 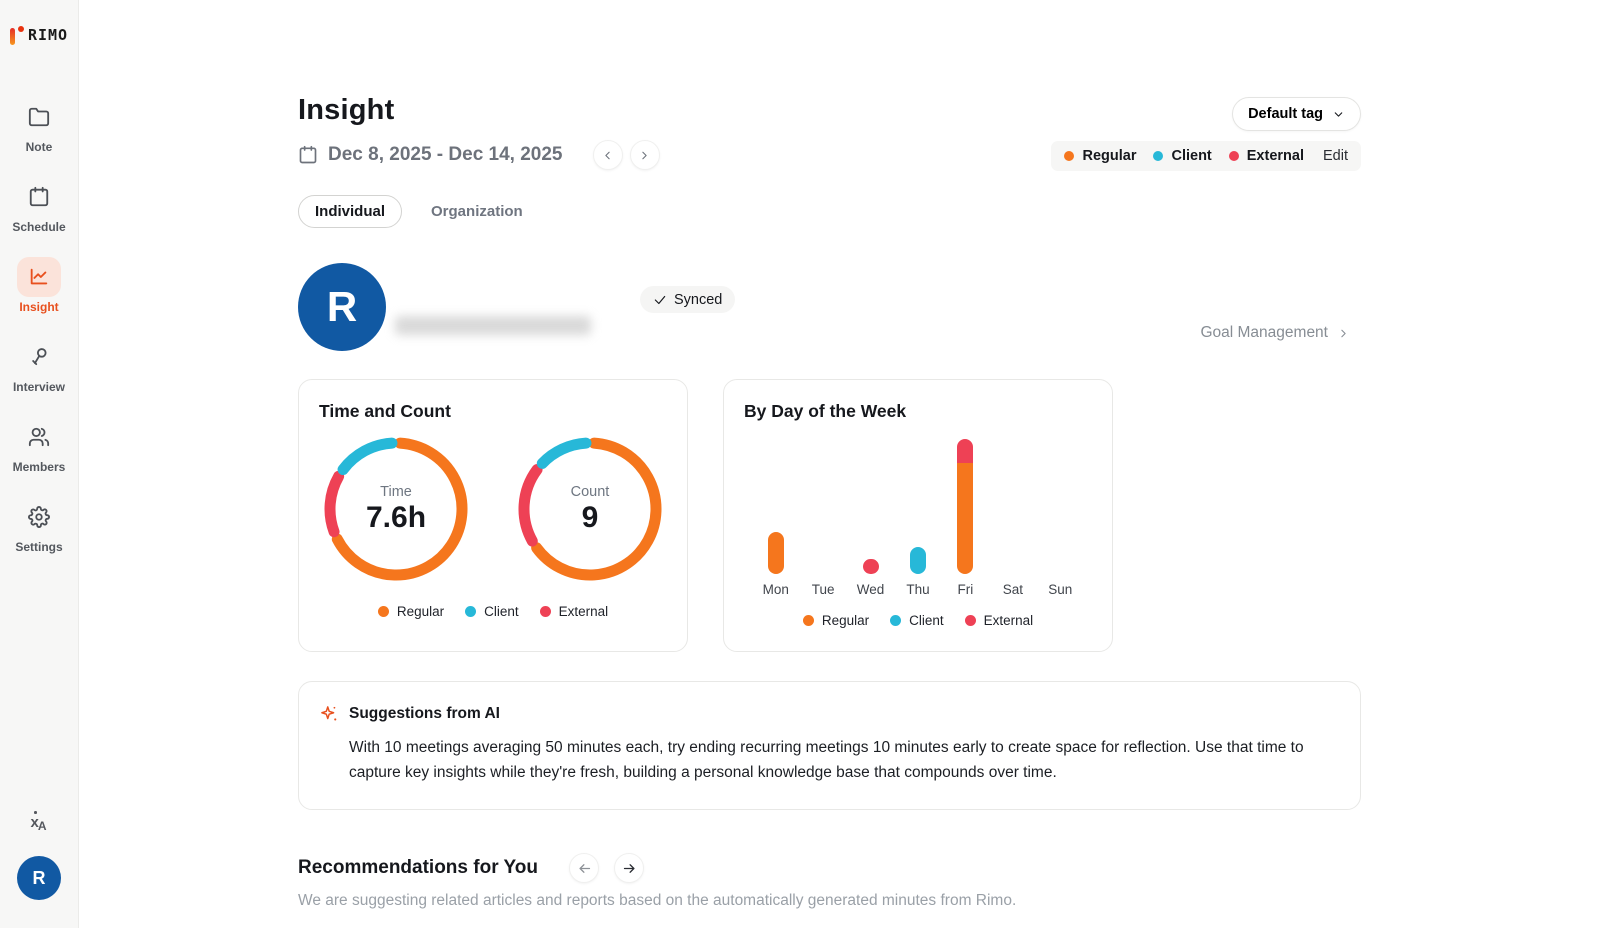 I want to click on profile-section: R Synced Goal Management, so click(x=949, y=307).